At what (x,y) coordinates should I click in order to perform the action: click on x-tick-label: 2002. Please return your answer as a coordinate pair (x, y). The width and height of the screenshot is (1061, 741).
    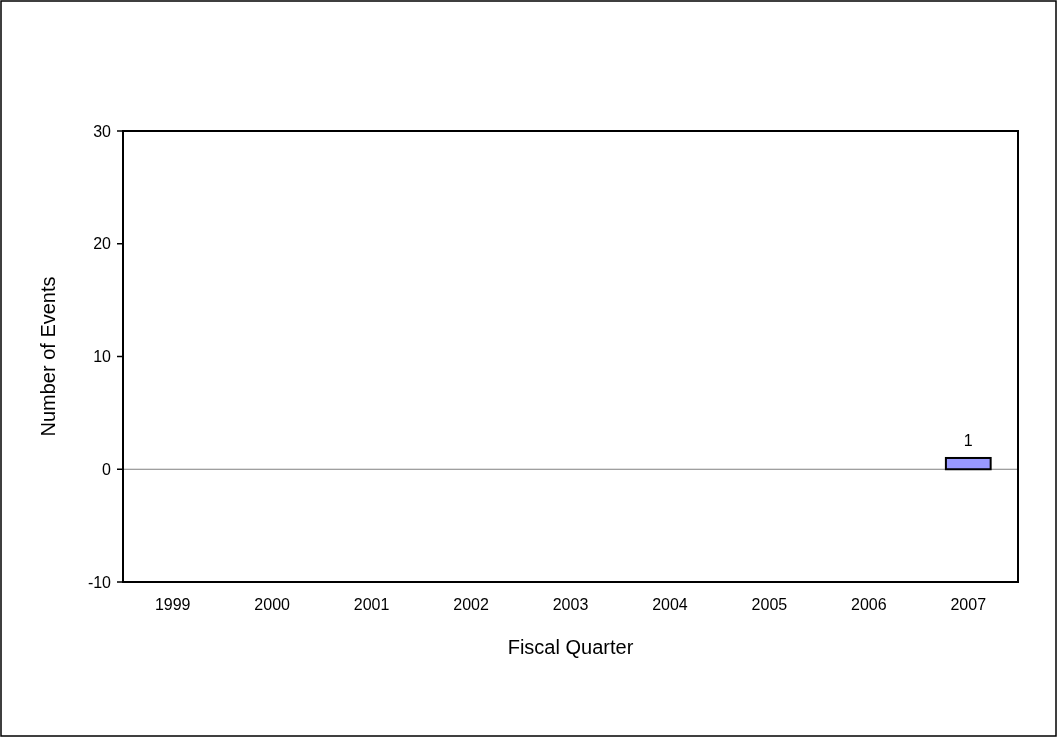
    Looking at the image, I should click on (471, 604).